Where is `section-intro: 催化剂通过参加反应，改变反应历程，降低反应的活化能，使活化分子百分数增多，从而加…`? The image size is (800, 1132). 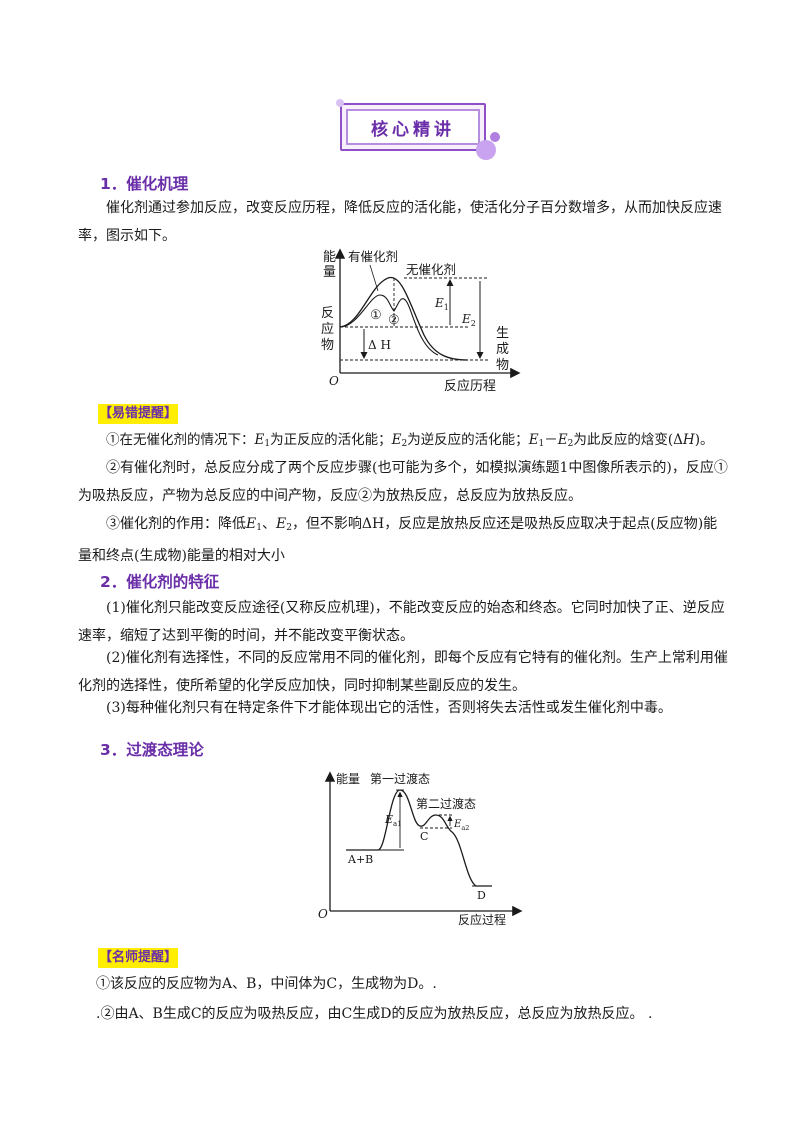 section-intro: 催化剂通过参加反应，改变反应历程，降低反应的活化能，使活化分子百分数增多，从而加… is located at coordinates (400, 222).